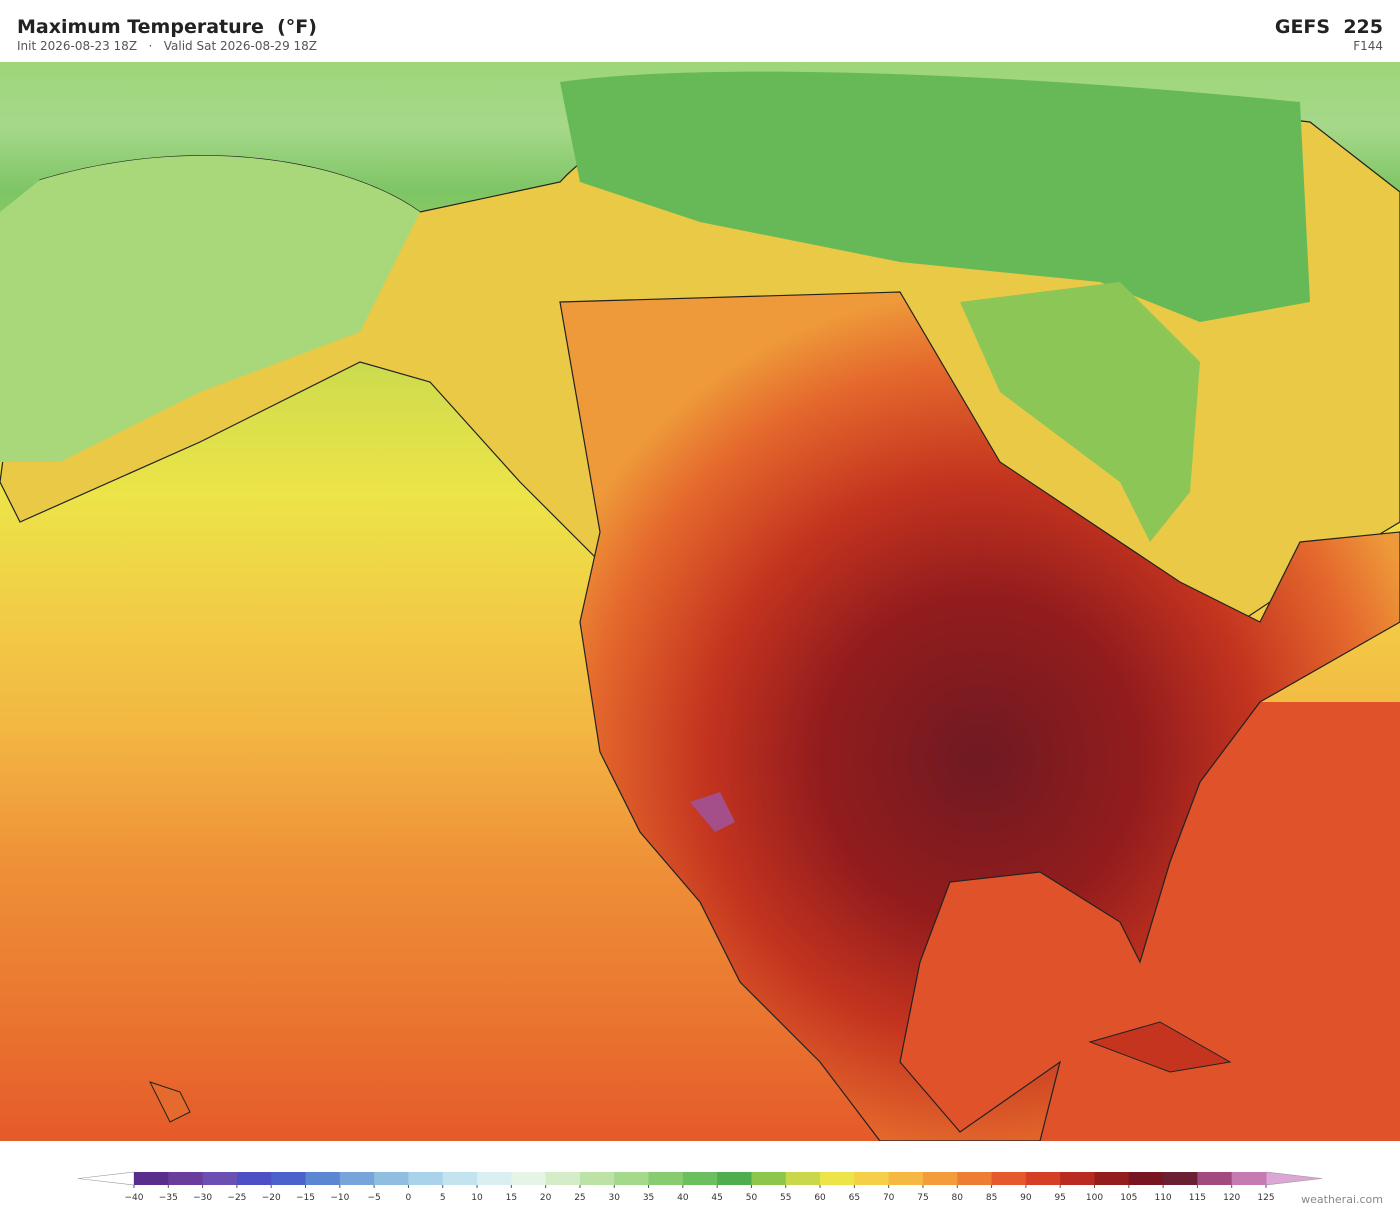 This screenshot has width=1400, height=1215. What do you see at coordinates (170, 1102) in the screenshot?
I see `hawaii` at bounding box center [170, 1102].